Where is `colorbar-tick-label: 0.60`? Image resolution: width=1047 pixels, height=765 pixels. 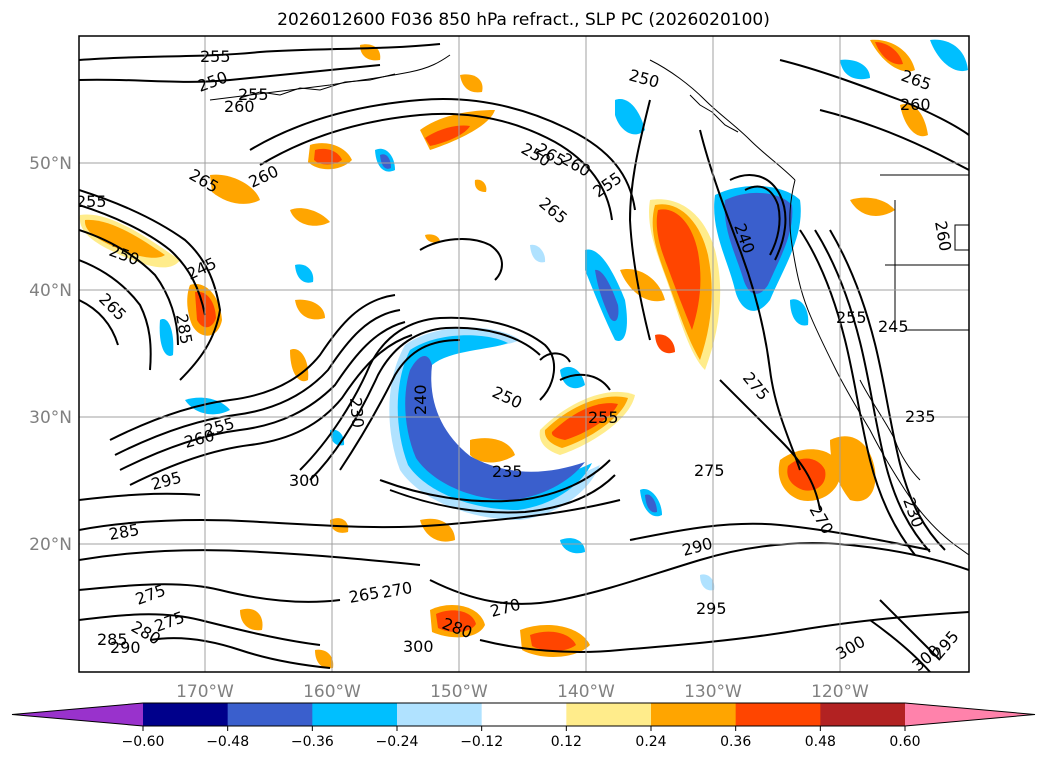 colorbar-tick-label: 0.60 is located at coordinates (904, 742).